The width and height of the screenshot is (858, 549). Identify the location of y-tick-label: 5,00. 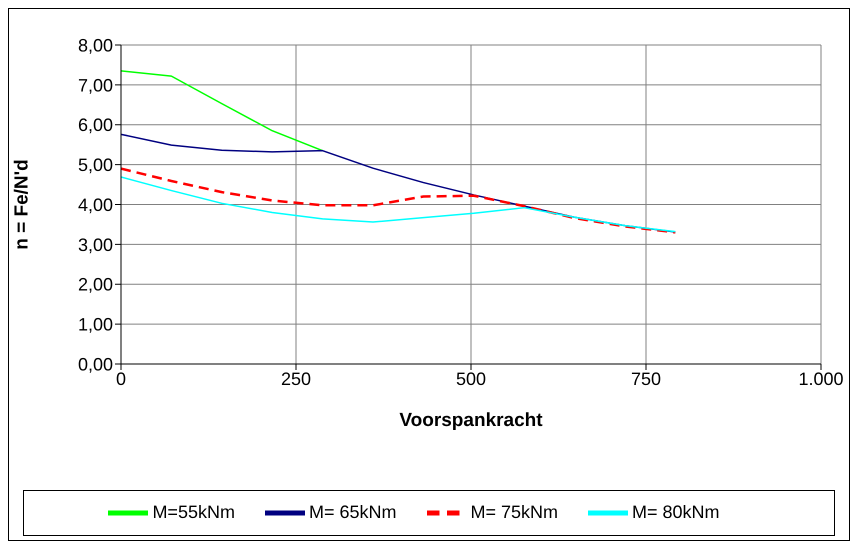
(95, 165).